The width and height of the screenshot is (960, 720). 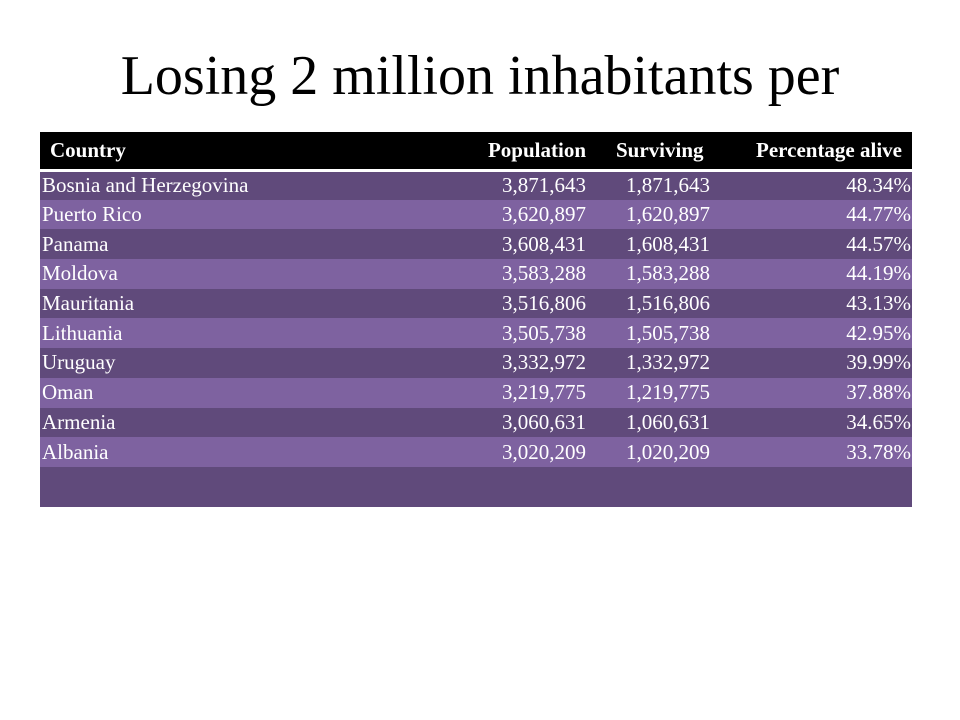 What do you see at coordinates (878, 421) in the screenshot?
I see `cell-percentage: 34.65%` at bounding box center [878, 421].